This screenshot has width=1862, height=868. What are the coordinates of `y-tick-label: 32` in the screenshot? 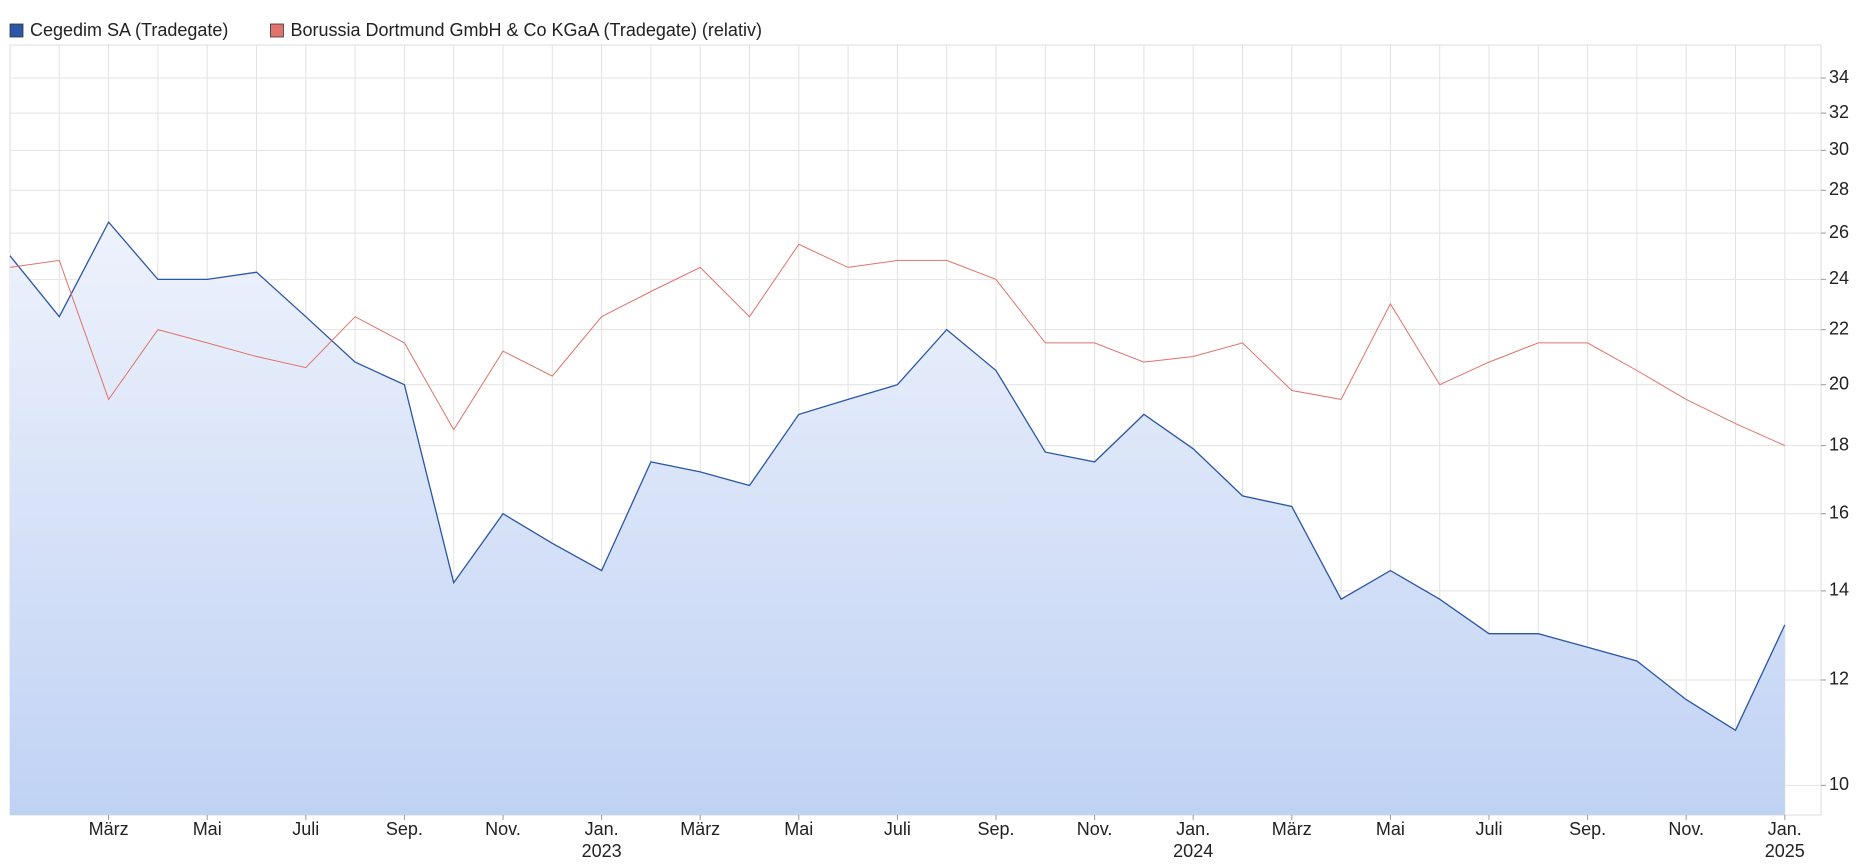 It's located at (1839, 112).